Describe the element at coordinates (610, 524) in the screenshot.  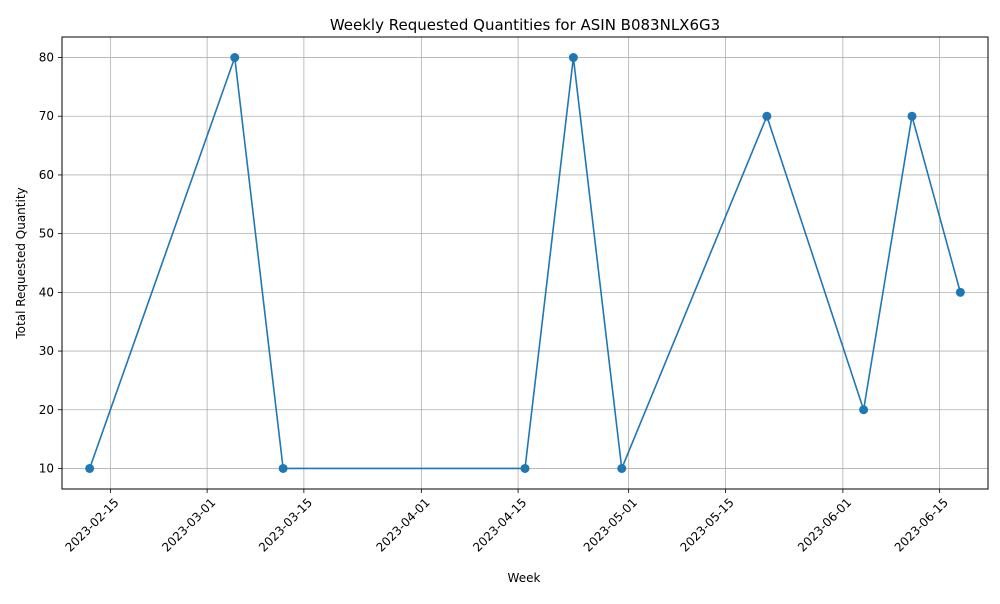
I see `x-tick-label: 2023-05-01` at that location.